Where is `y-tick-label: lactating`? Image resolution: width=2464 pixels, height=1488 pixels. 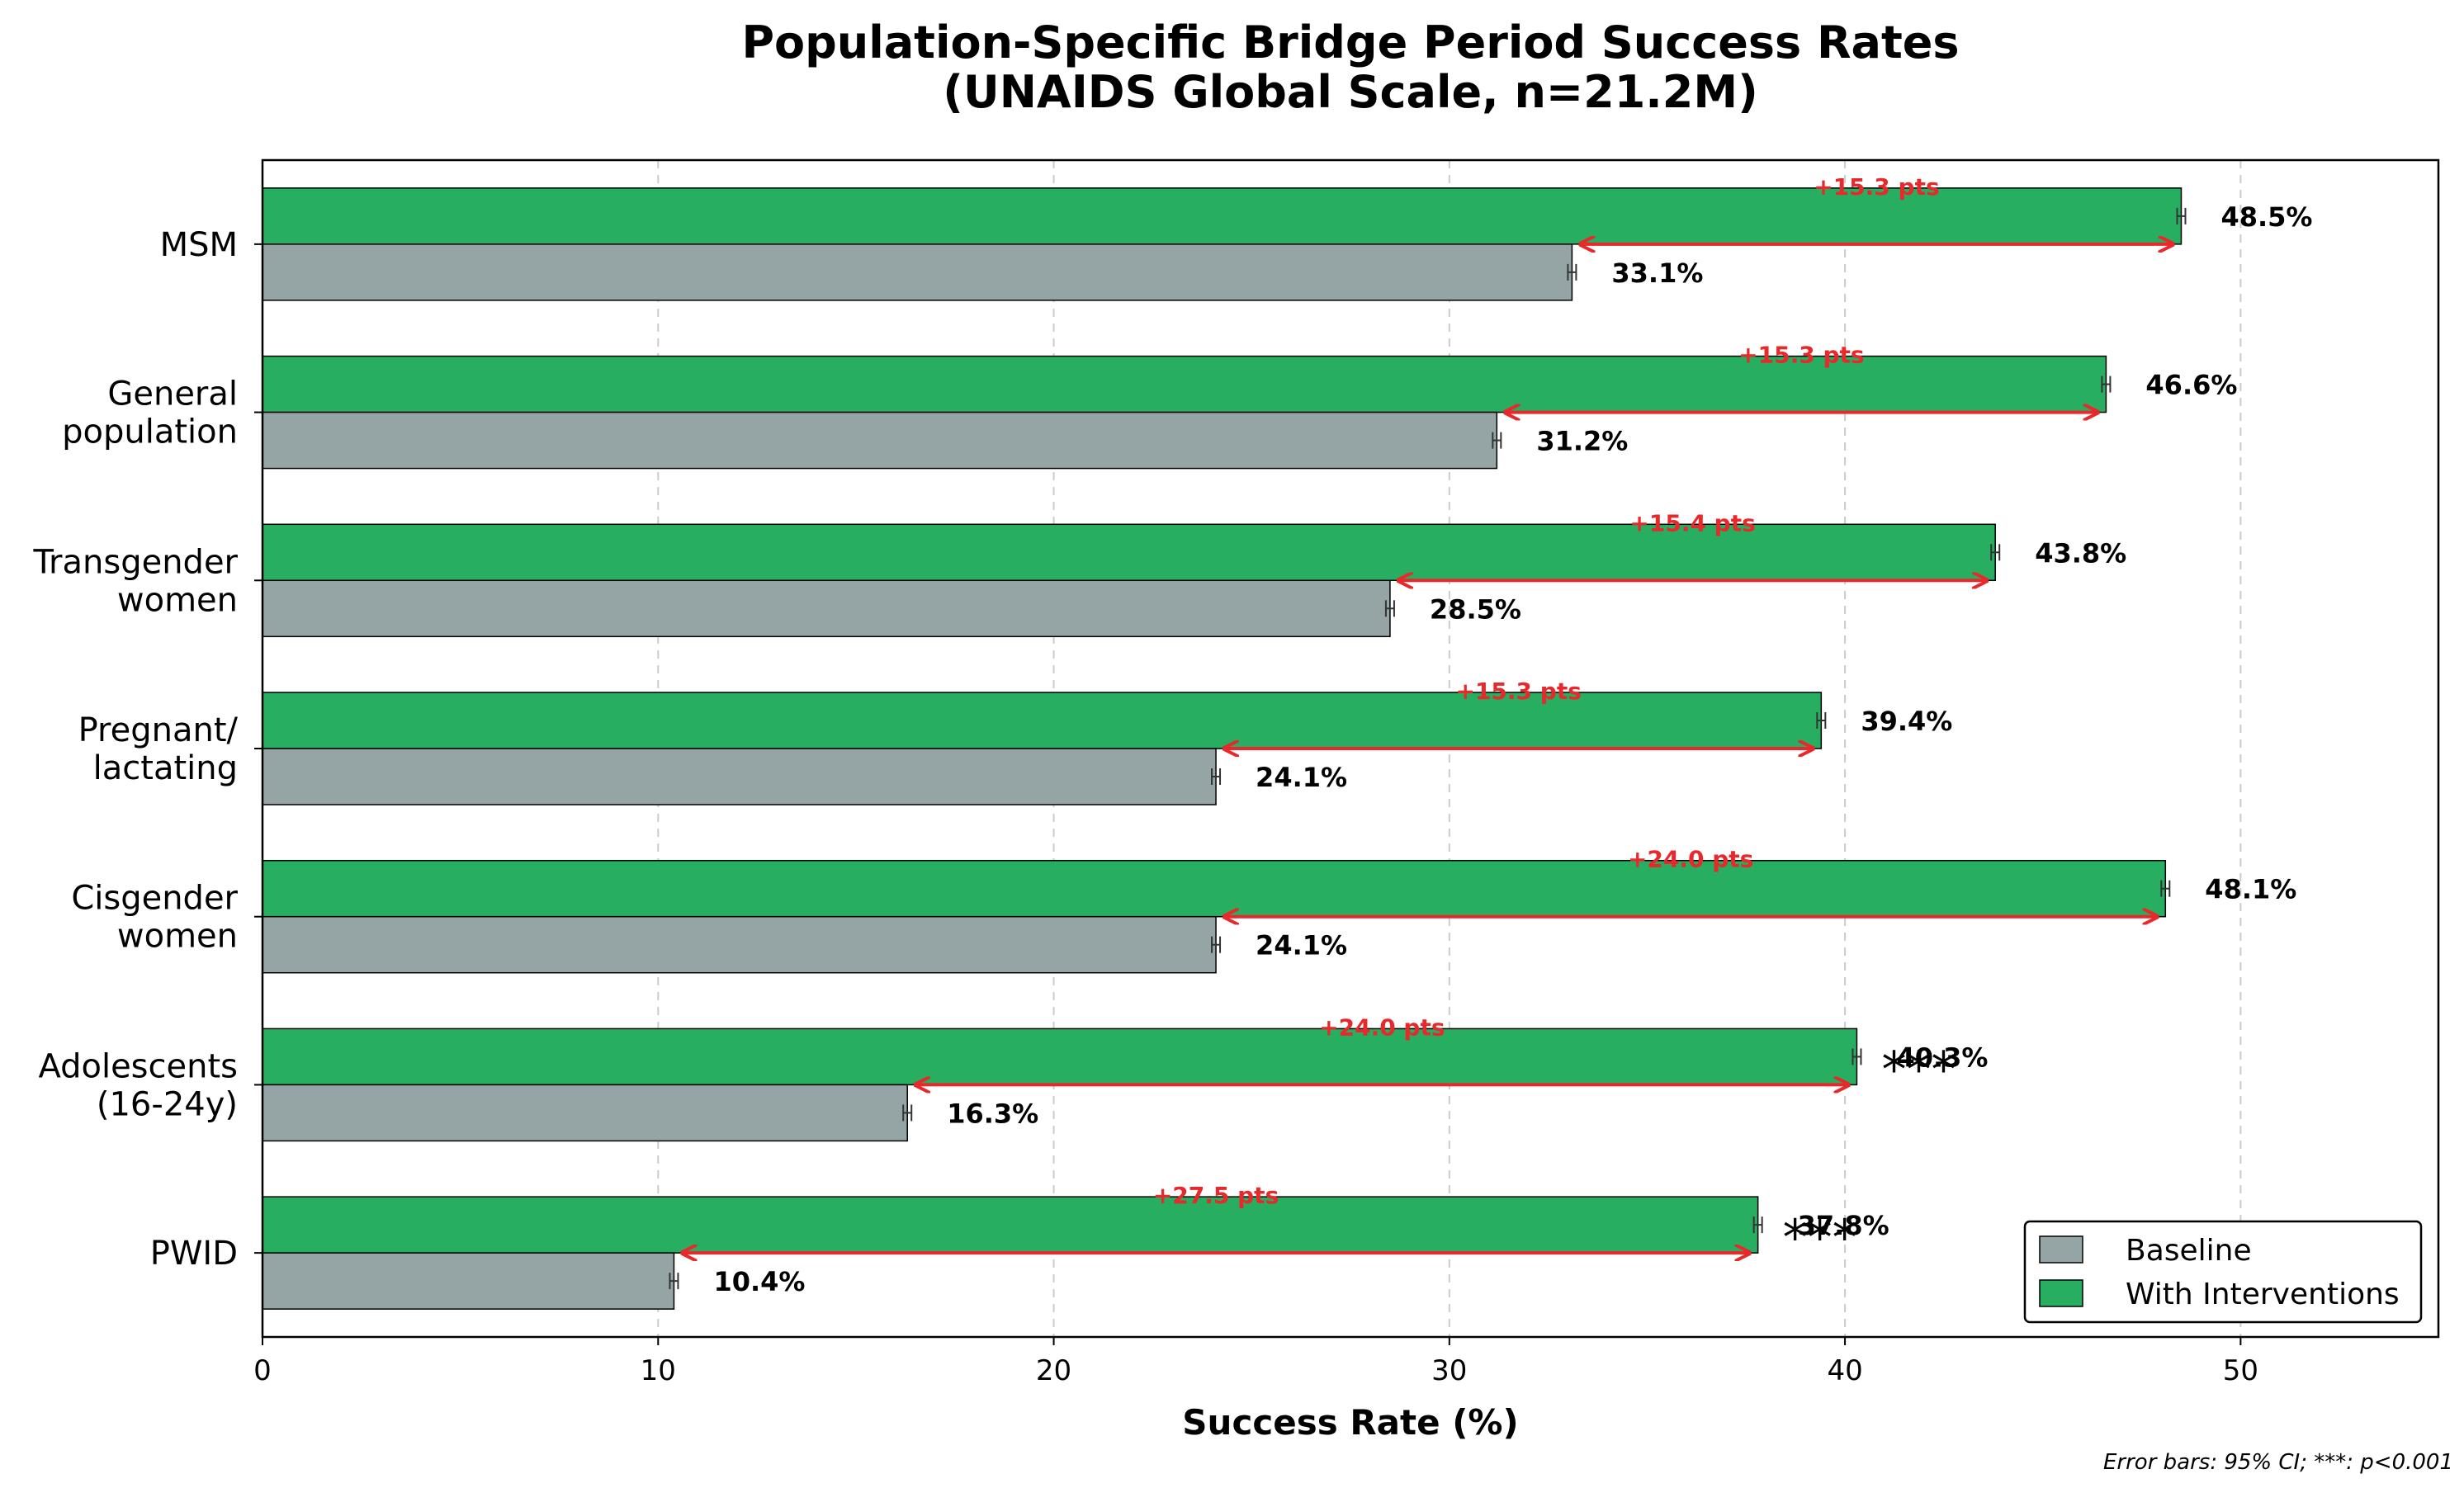
y-tick-label: lactating is located at coordinates (165, 768).